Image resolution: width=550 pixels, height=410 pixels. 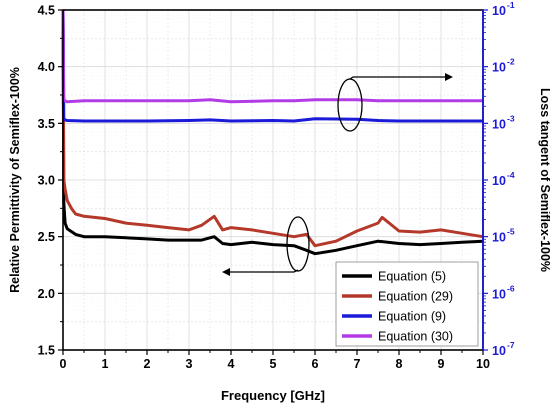 I want to click on y2-tick-label: 10 -6, so click(x=503, y=292).